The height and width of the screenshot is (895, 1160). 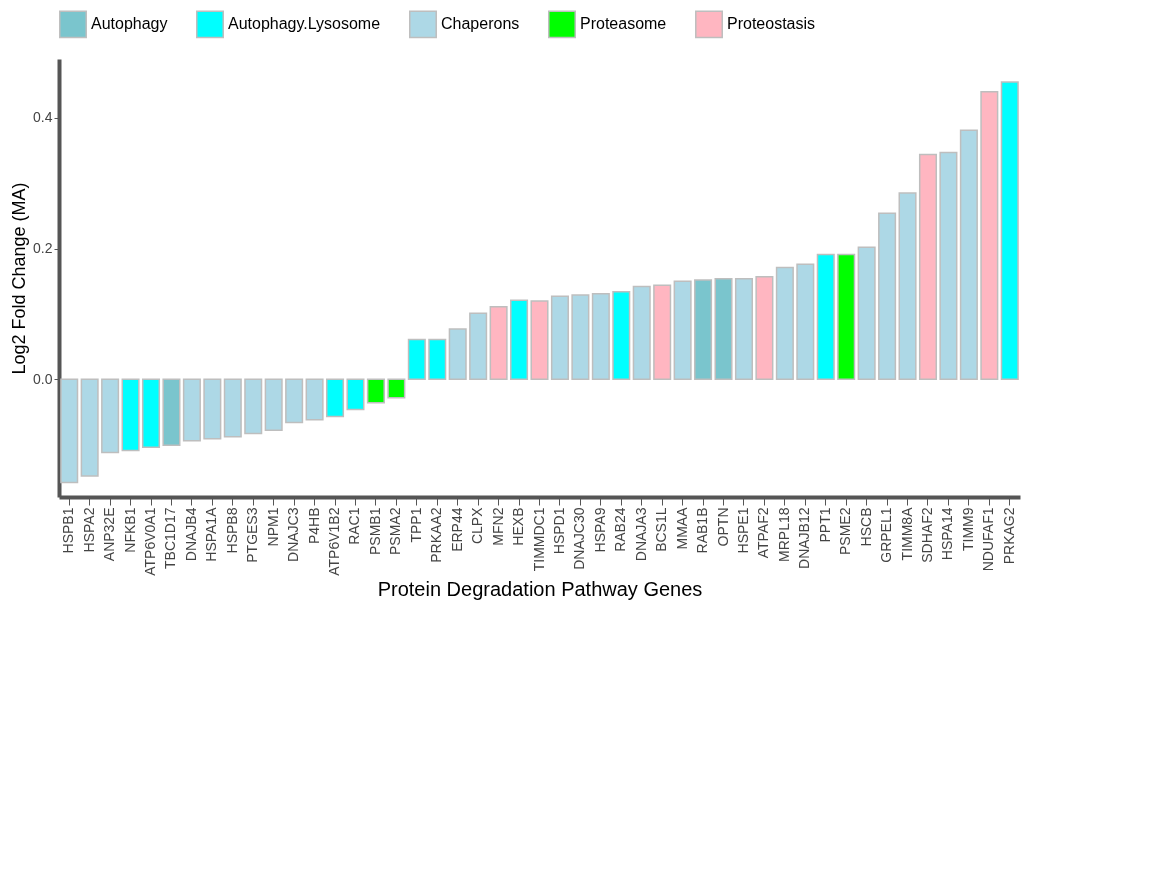 What do you see at coordinates (88, 530) in the screenshot?
I see `x-tick-label: HSPA2` at bounding box center [88, 530].